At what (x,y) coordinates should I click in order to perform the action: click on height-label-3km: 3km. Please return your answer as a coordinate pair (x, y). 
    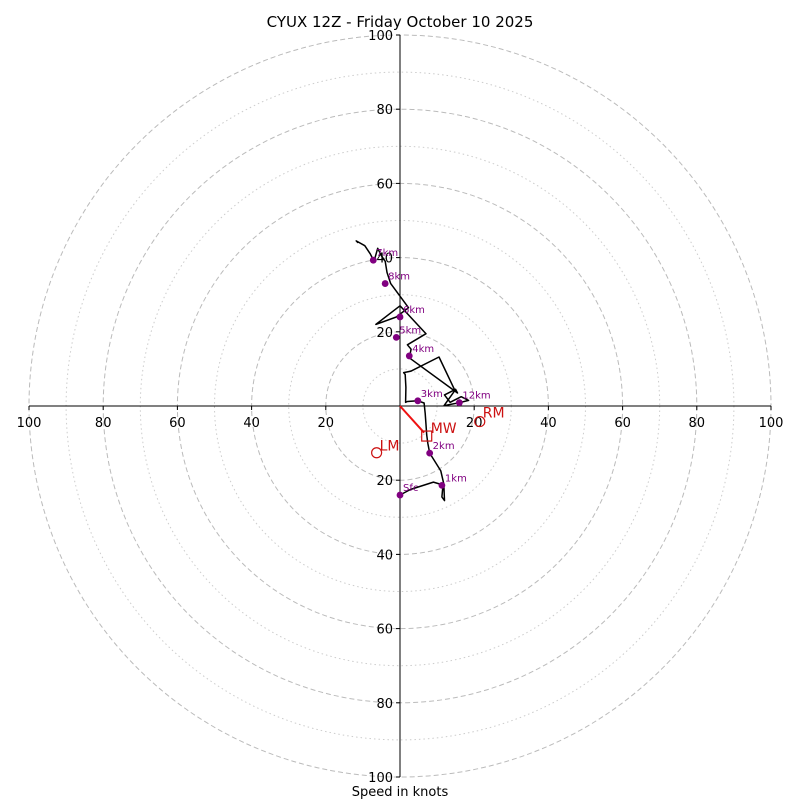
    Looking at the image, I should click on (432, 394).